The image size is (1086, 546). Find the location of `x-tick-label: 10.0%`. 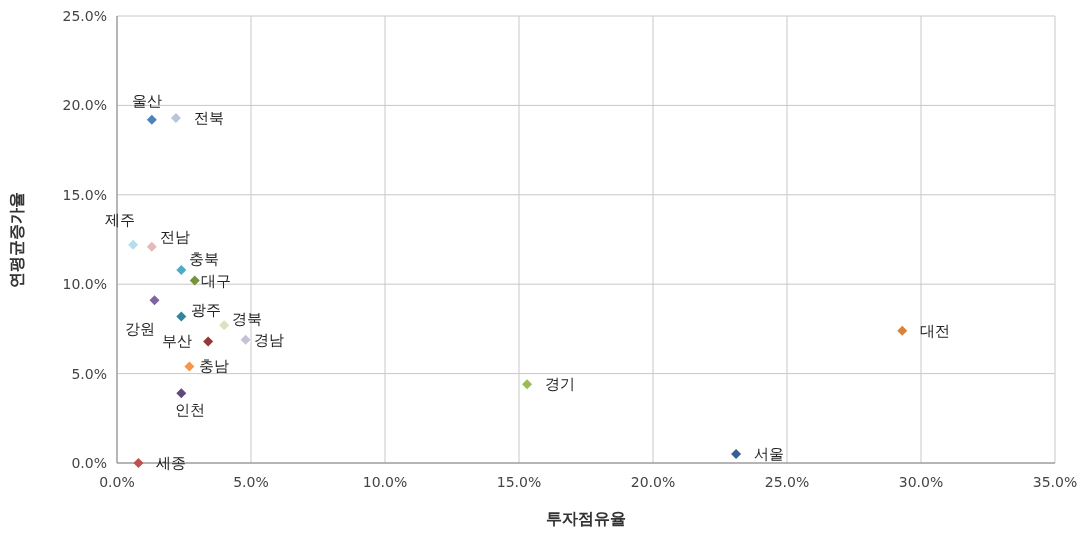

x-tick-label: 10.0% is located at coordinates (385, 482).